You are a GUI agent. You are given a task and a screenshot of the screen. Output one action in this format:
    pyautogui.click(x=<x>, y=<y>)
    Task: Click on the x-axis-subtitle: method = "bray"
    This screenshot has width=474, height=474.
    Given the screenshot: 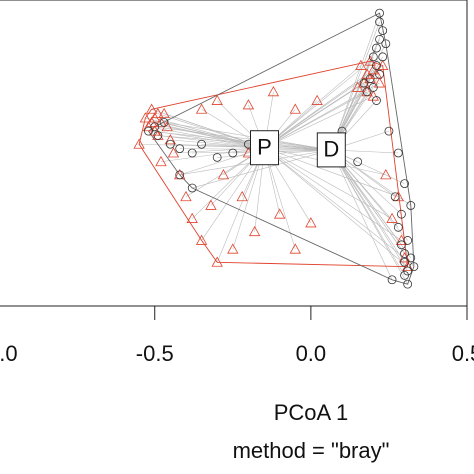 What is the action you would take?
    pyautogui.click(x=311, y=450)
    